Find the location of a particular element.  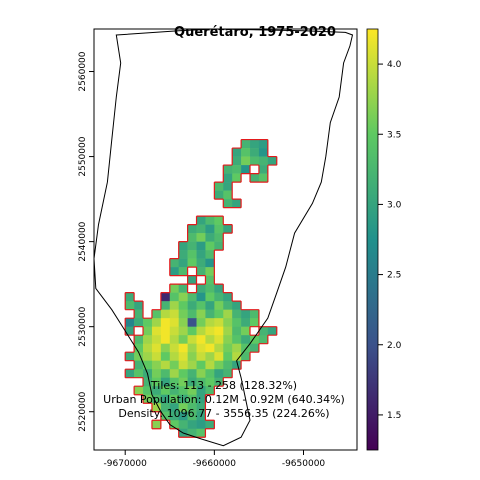

y-tick-label: 2530000 is located at coordinates (83, 326).